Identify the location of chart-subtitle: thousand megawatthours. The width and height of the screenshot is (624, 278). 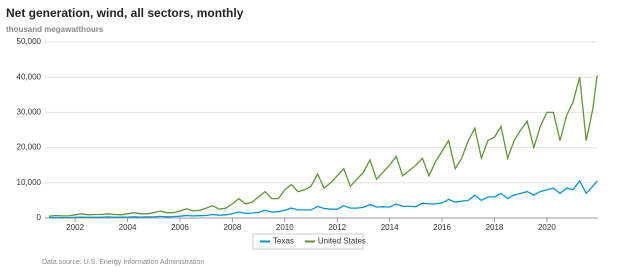
(55, 29).